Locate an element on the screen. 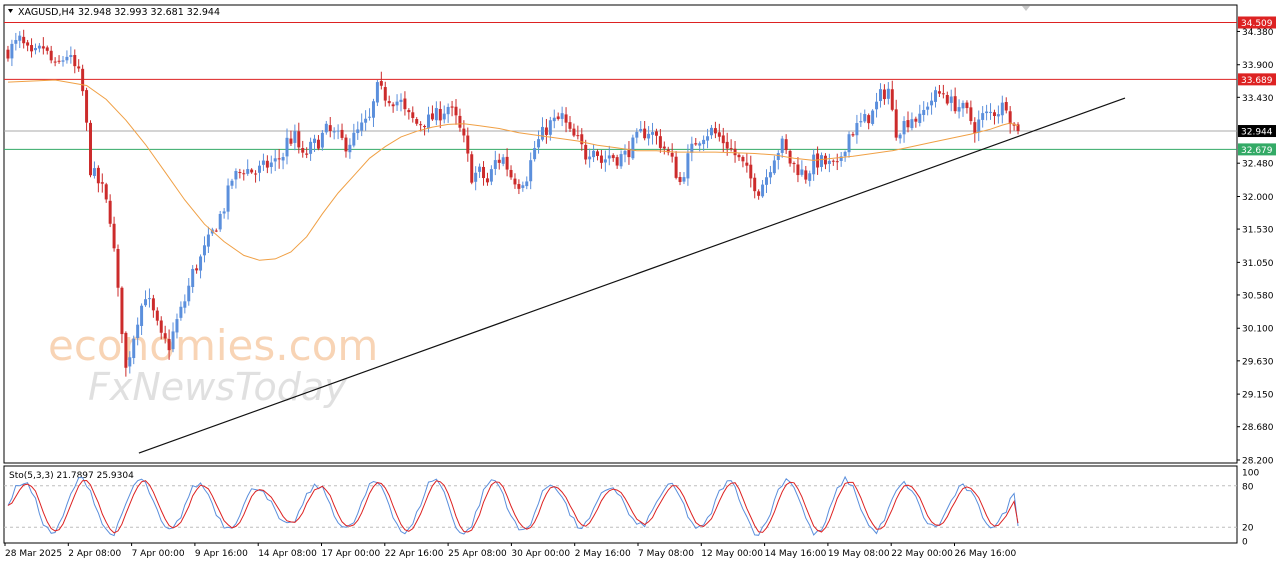  dropdown-arrow-icon is located at coordinates (10, 11).